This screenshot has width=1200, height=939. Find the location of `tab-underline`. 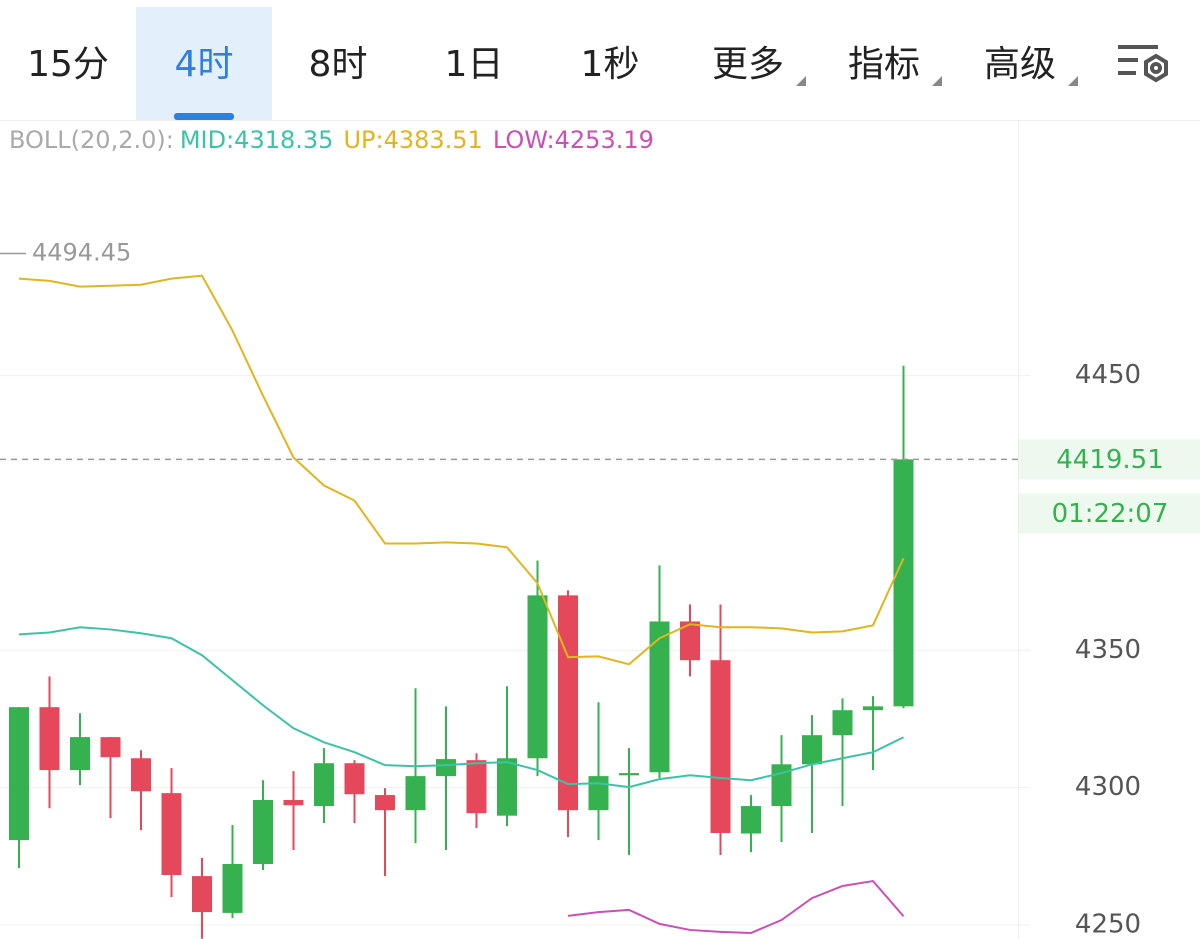

tab-underline is located at coordinates (204, 116).